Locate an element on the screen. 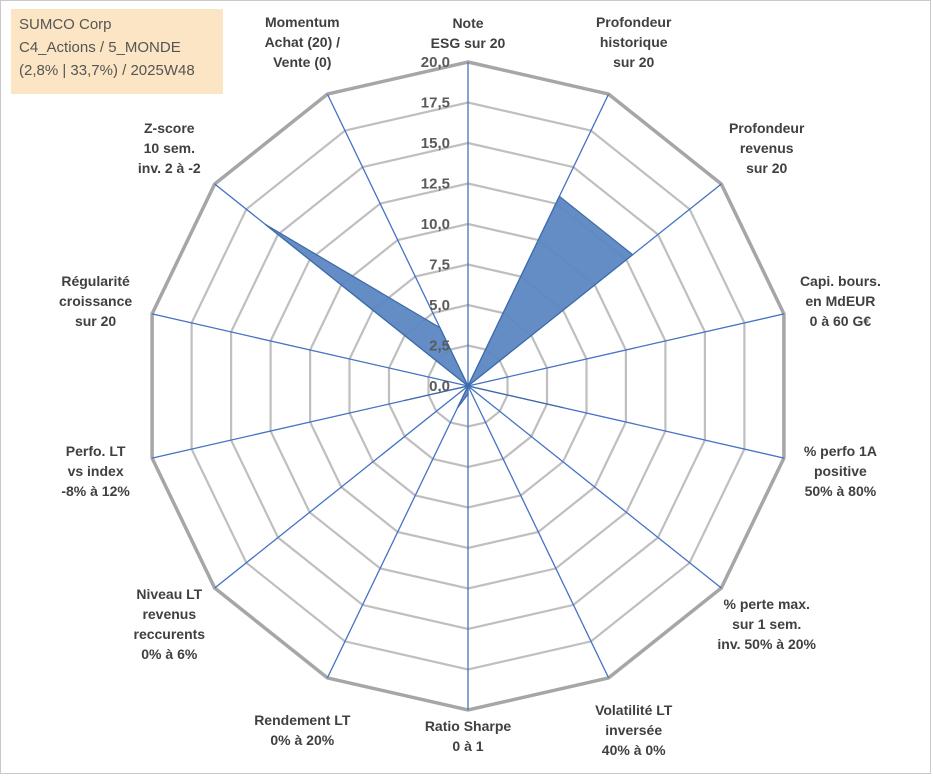 Image resolution: width=933 pixels, height=776 pixels. tick-label-layer: 0,0 2,5 5,0 7,5 10,0 12,5 15,0 17,5 20,0 is located at coordinates (435, 224).